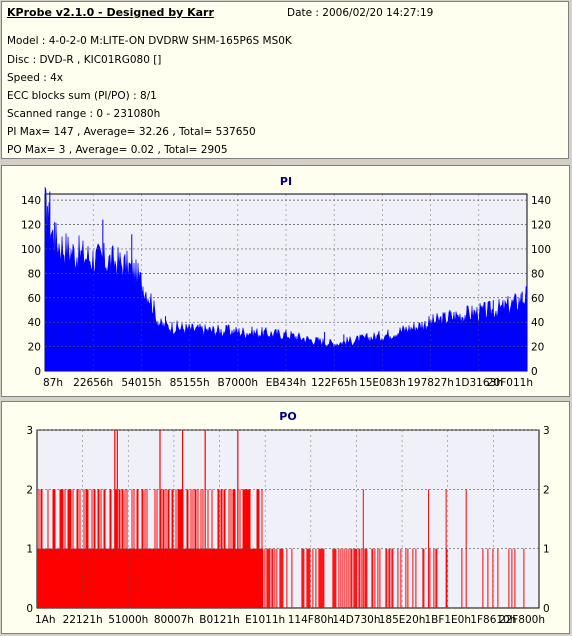 This screenshot has width=572, height=636. Describe the element at coordinates (174, 620) in the screenshot. I see `x-tick-label: 80007h` at that location.